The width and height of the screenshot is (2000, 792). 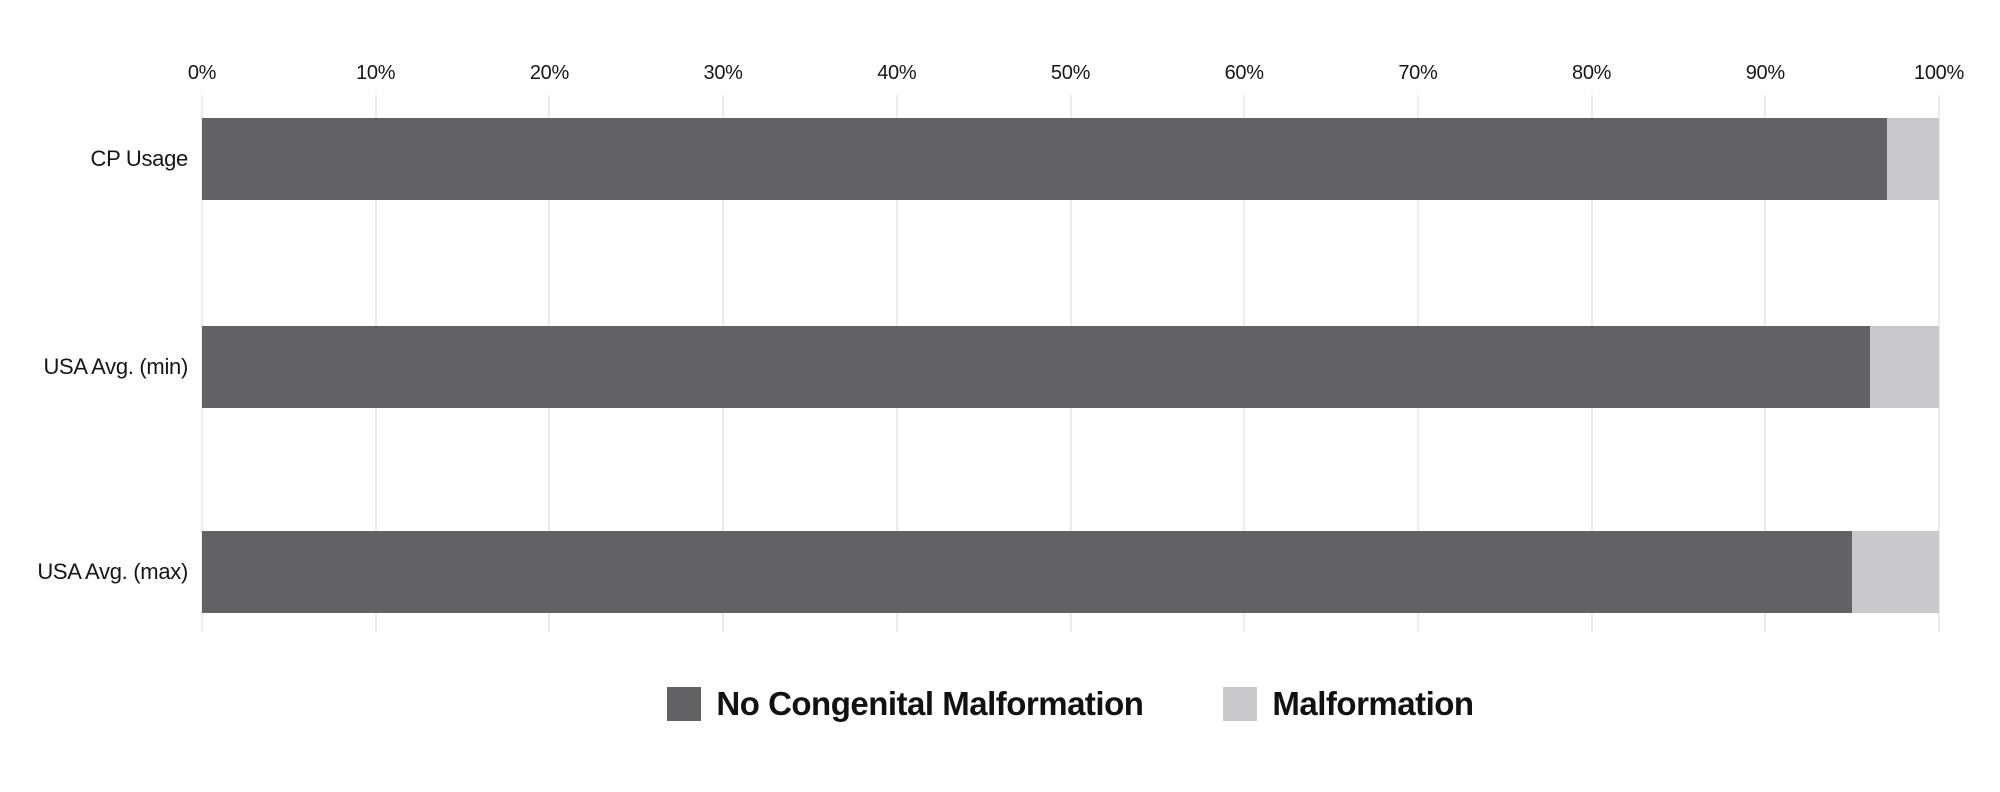 What do you see at coordinates (684, 704) in the screenshot?
I see `legend-swatch-no-congenital-malformation` at bounding box center [684, 704].